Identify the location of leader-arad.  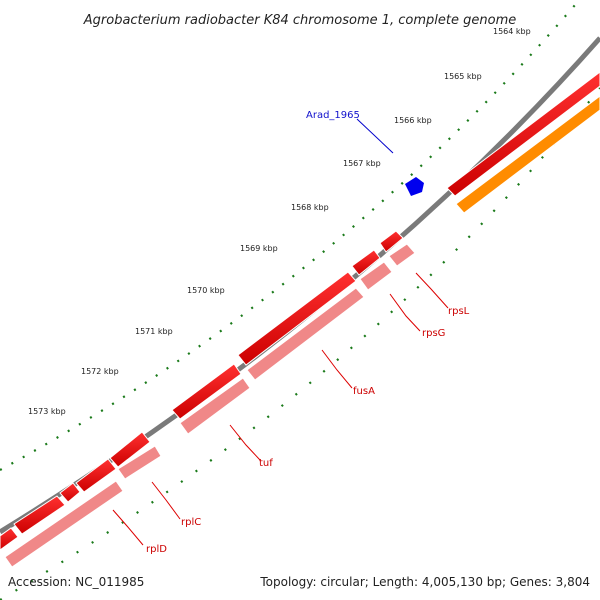
(375, 136).